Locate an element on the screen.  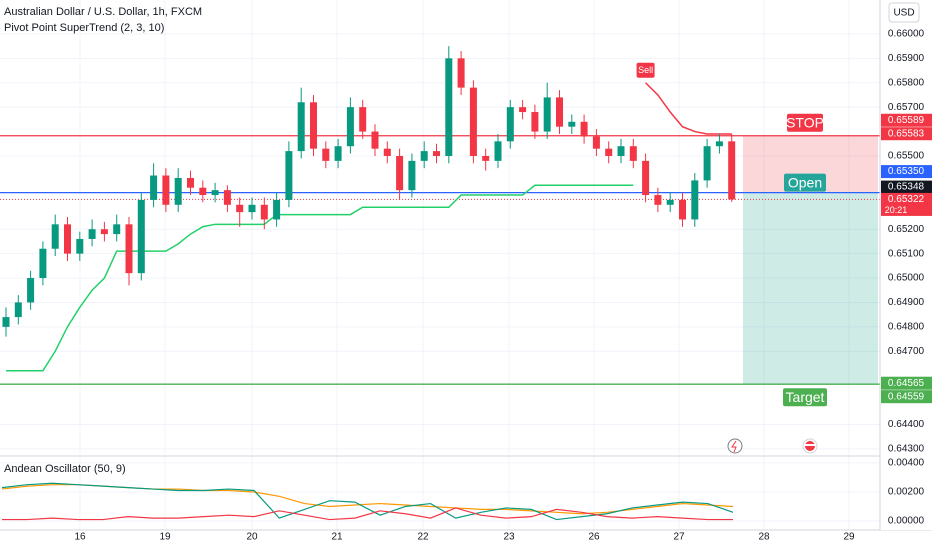
alert-icon is located at coordinates (735, 446).